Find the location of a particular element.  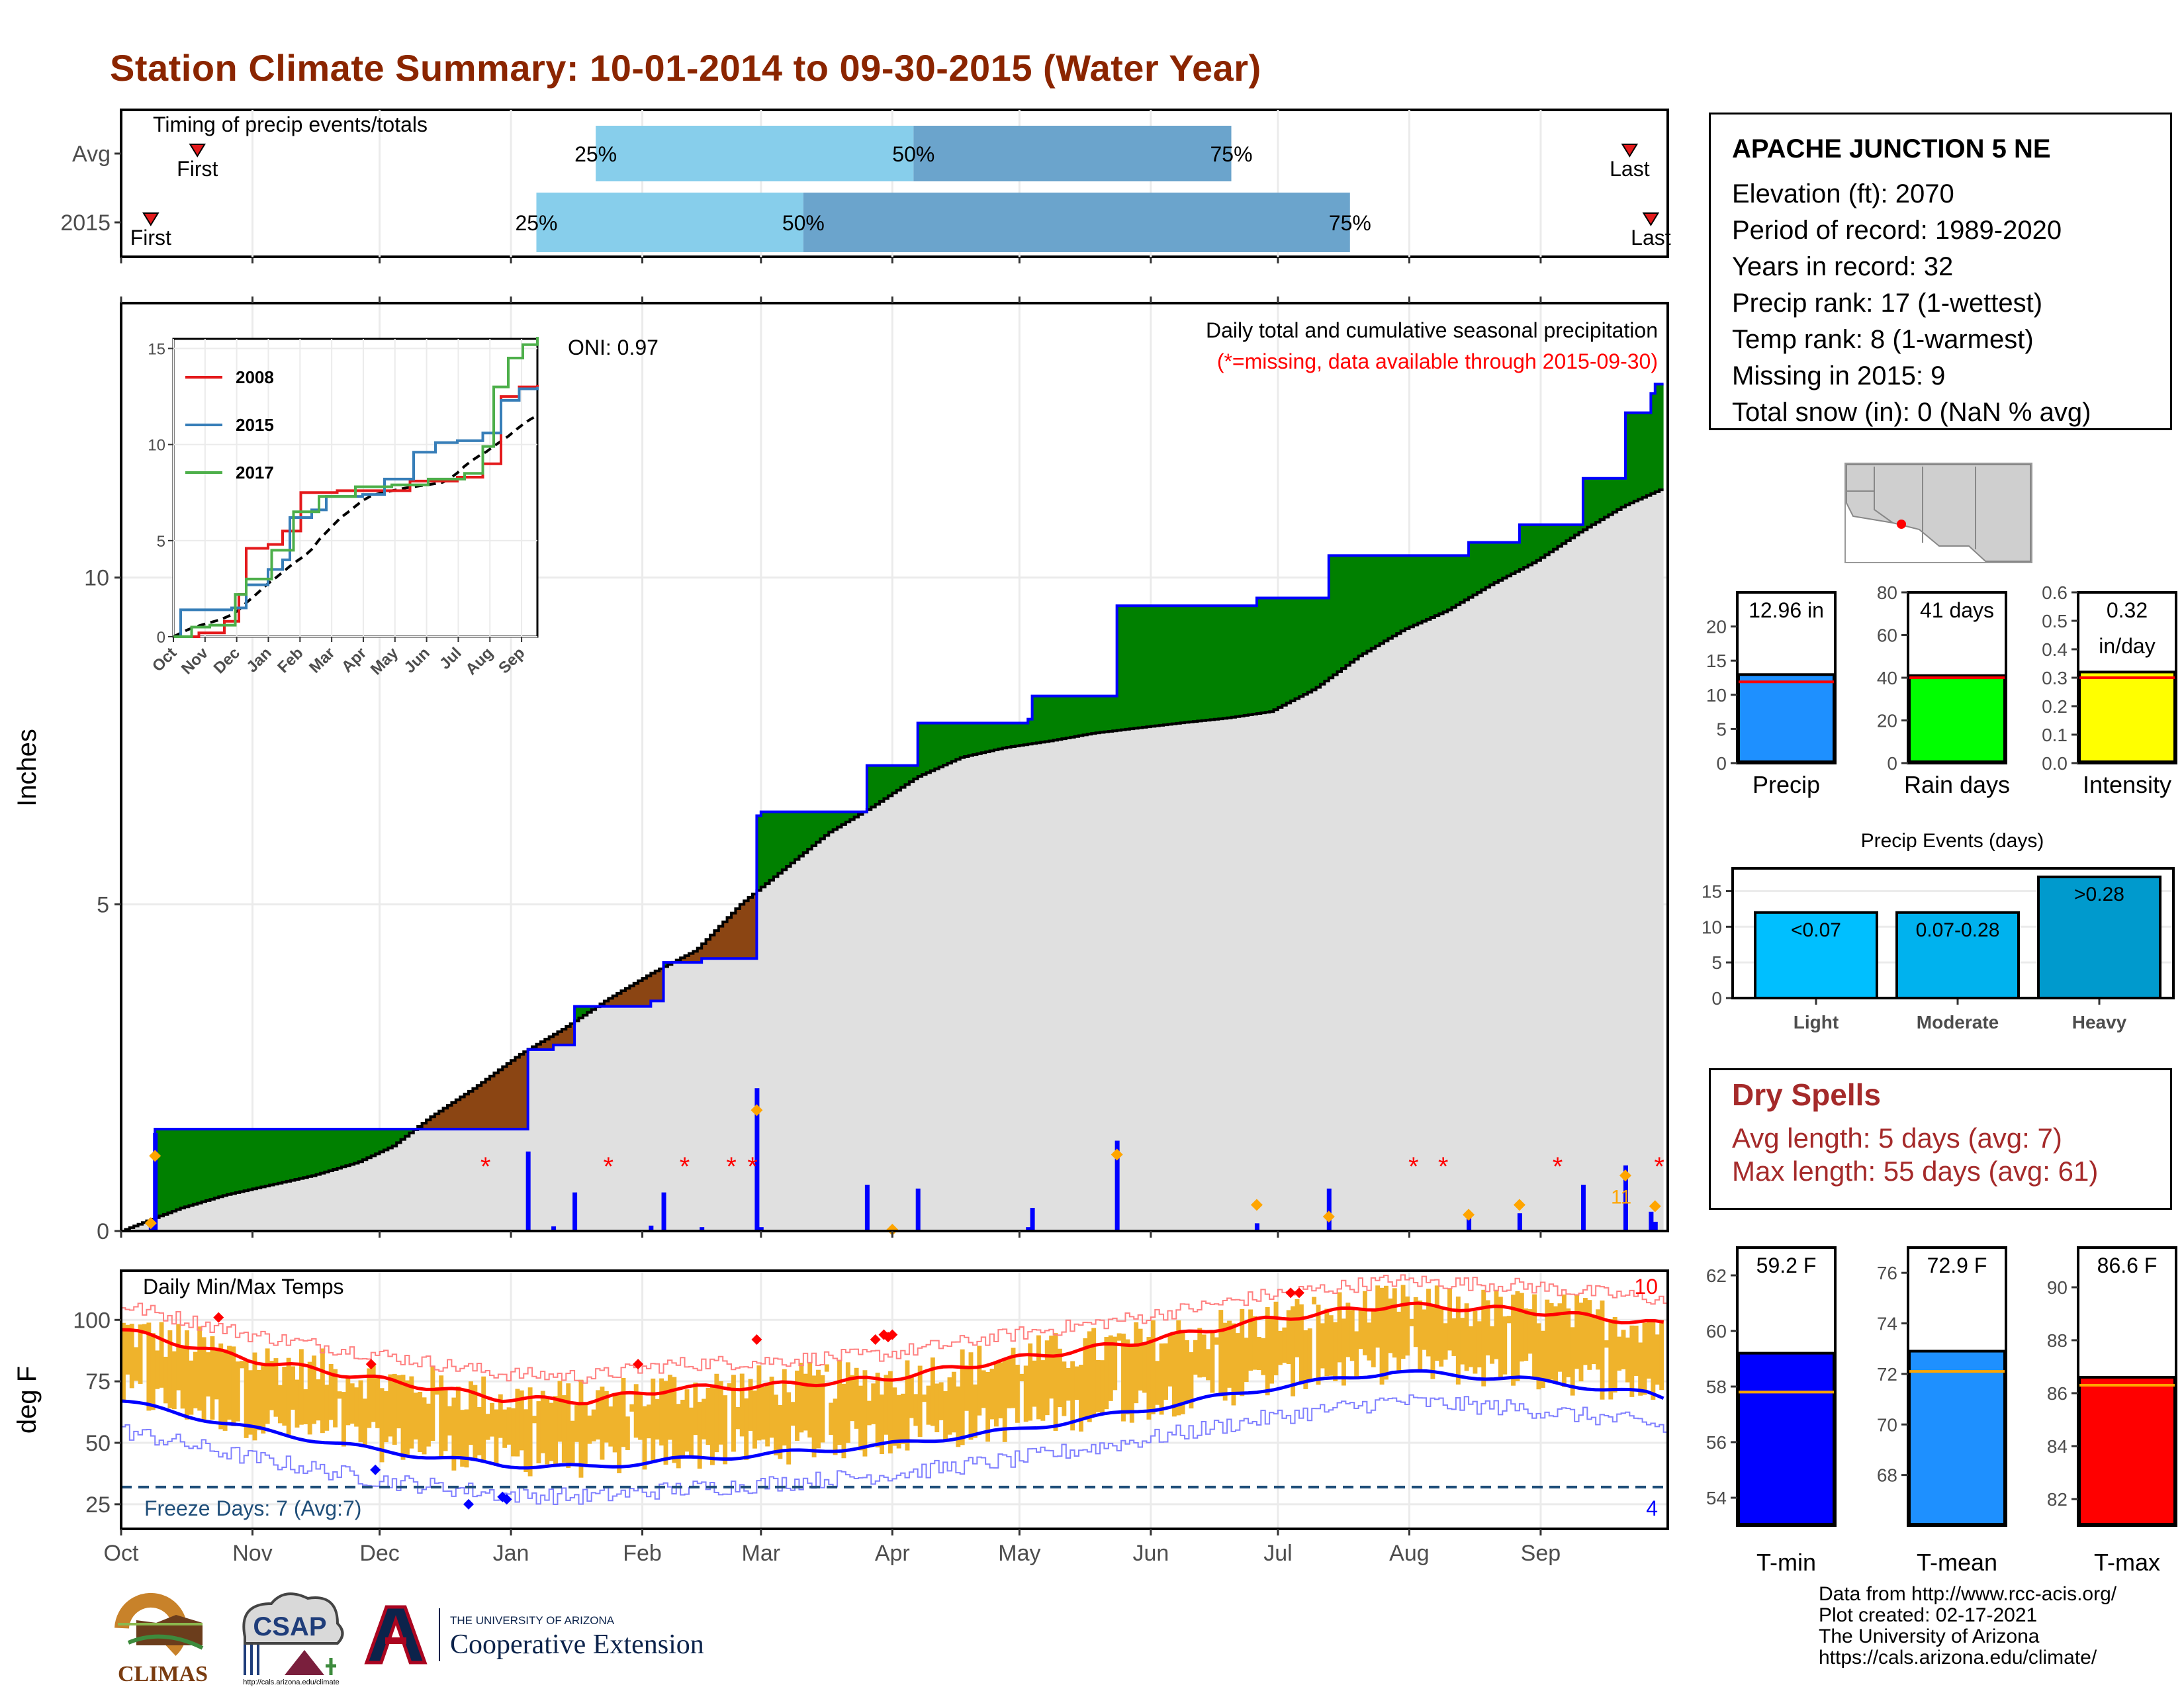

inset-ytick-label: 10 is located at coordinates (156, 446).